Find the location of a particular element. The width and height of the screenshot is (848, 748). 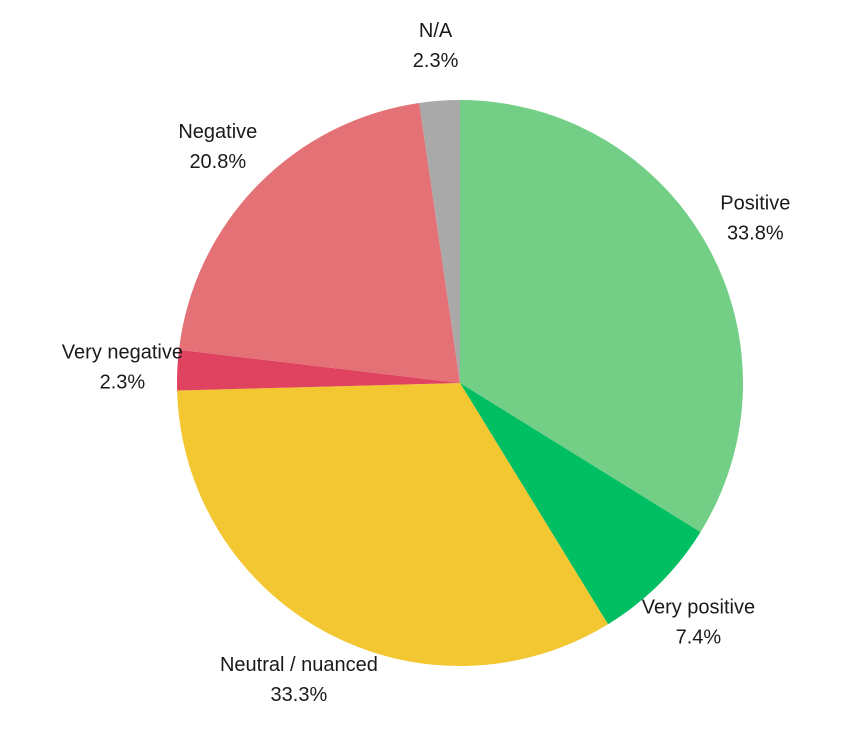

slice-value-neutral-nuanced: 33.3% is located at coordinates (299, 695).